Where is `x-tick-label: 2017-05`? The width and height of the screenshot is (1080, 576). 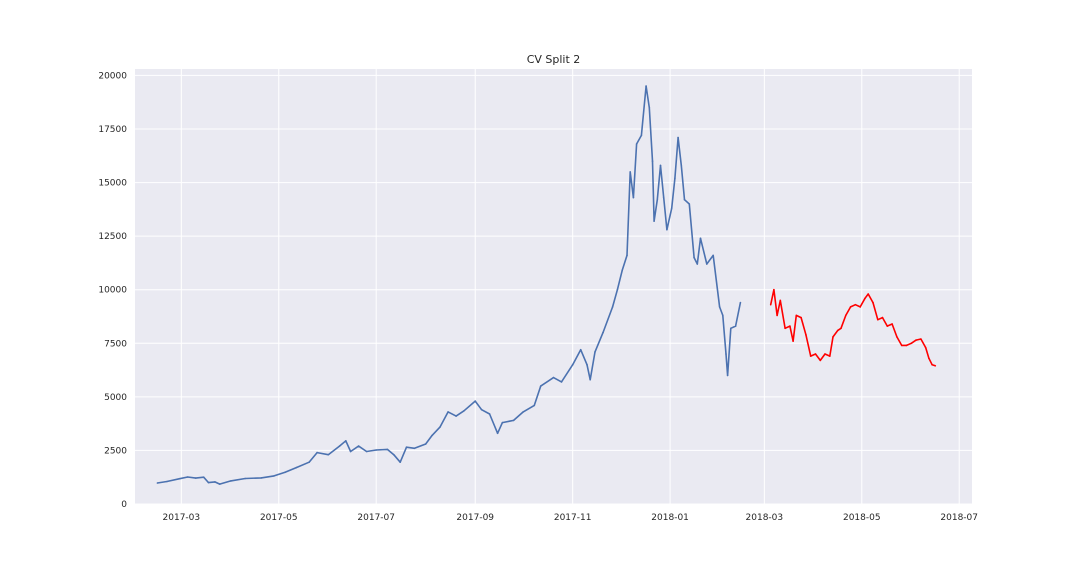
x-tick-label: 2017-05 is located at coordinates (279, 518).